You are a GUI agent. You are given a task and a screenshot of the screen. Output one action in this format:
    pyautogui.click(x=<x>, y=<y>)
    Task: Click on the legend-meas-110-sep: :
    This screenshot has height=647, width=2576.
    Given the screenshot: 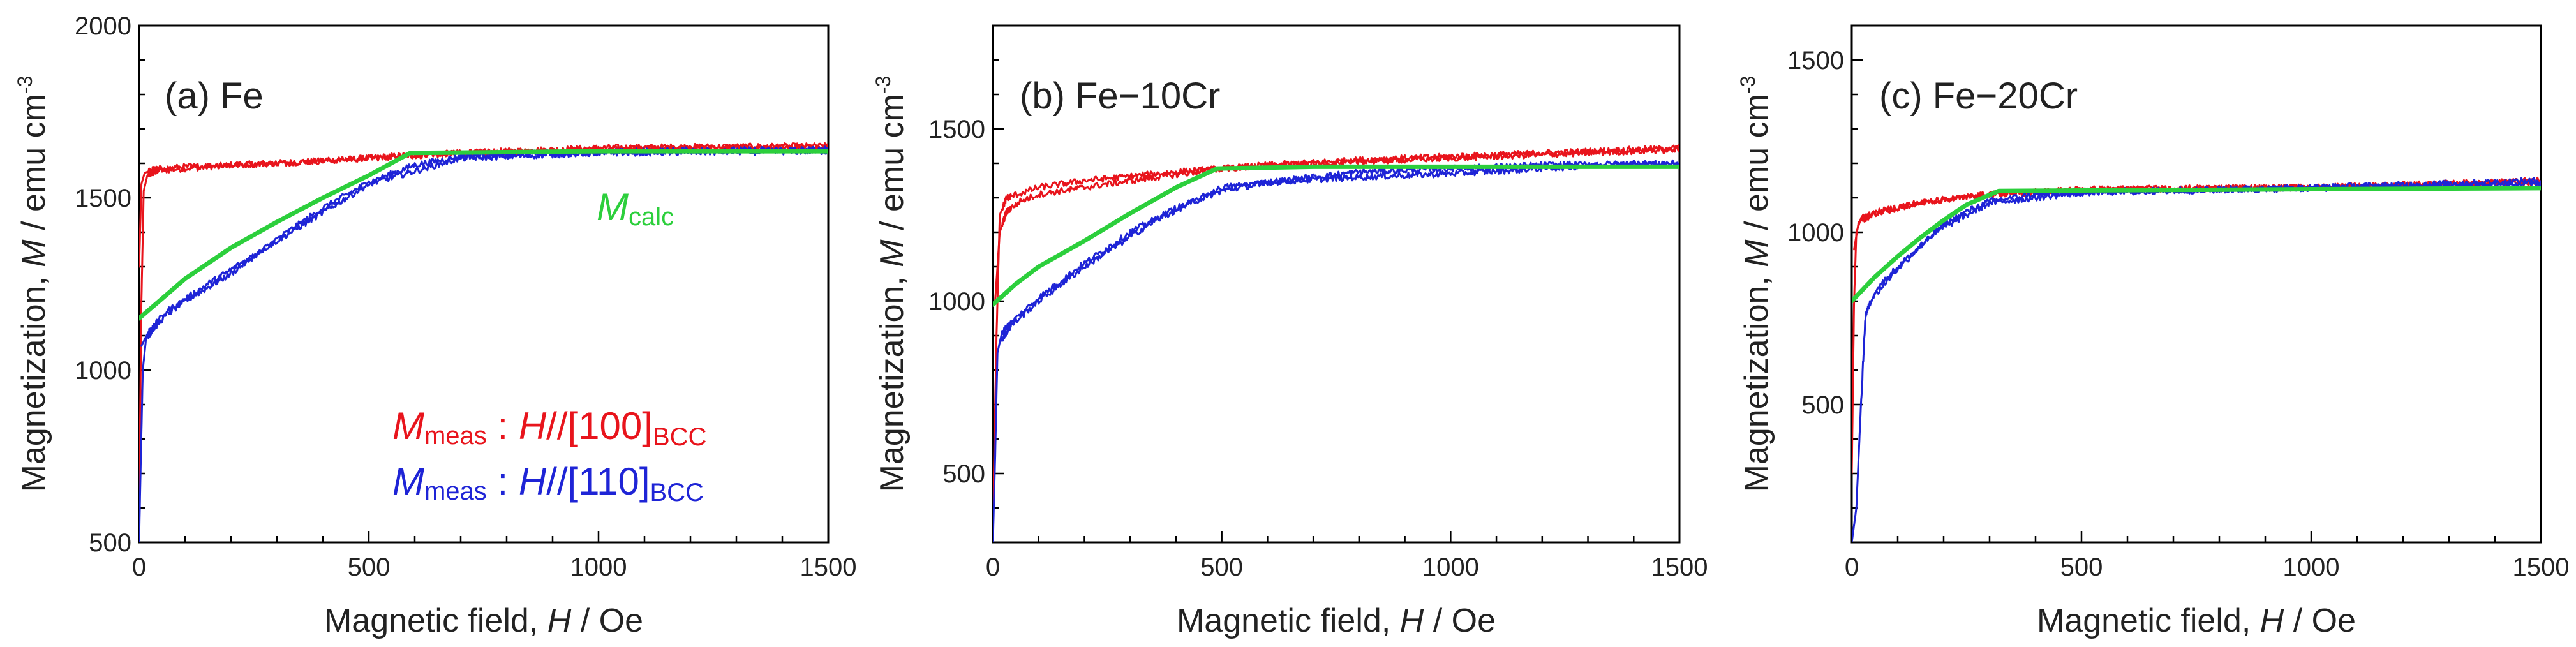 What is the action you would take?
    pyautogui.click(x=503, y=481)
    